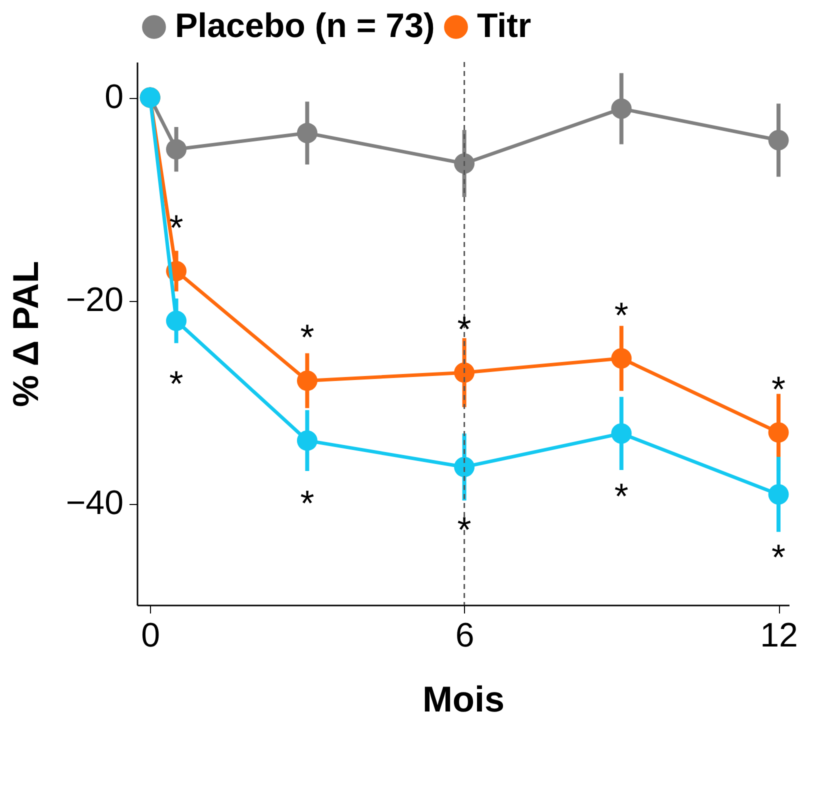 The height and width of the screenshot is (803, 829). What do you see at coordinates (150, 635) in the screenshot?
I see `x-tick-label: 0` at bounding box center [150, 635].